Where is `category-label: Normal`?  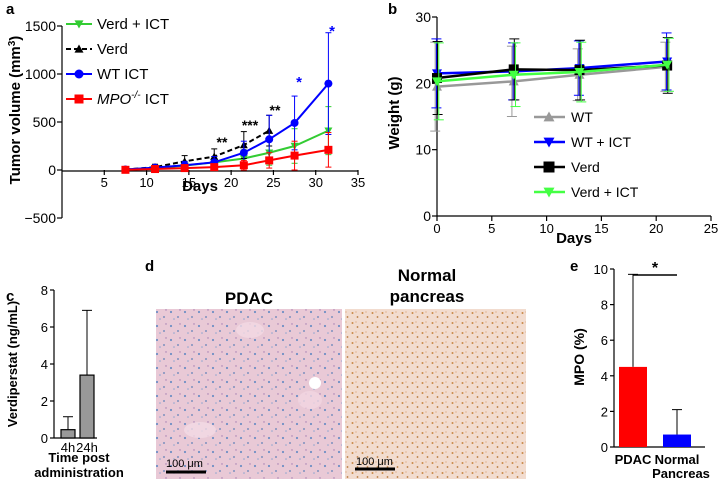 category-label: Normal is located at coordinates (677, 459).